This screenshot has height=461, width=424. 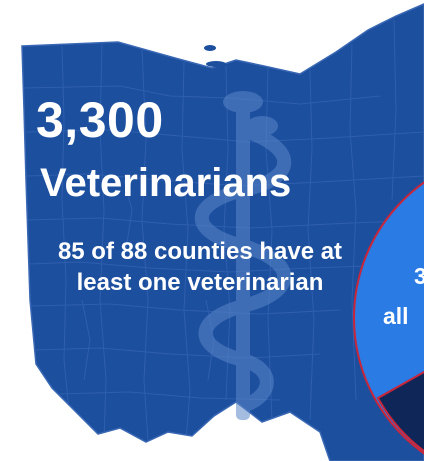 I want to click on pie-label-line-1: 3, so click(x=419, y=276).